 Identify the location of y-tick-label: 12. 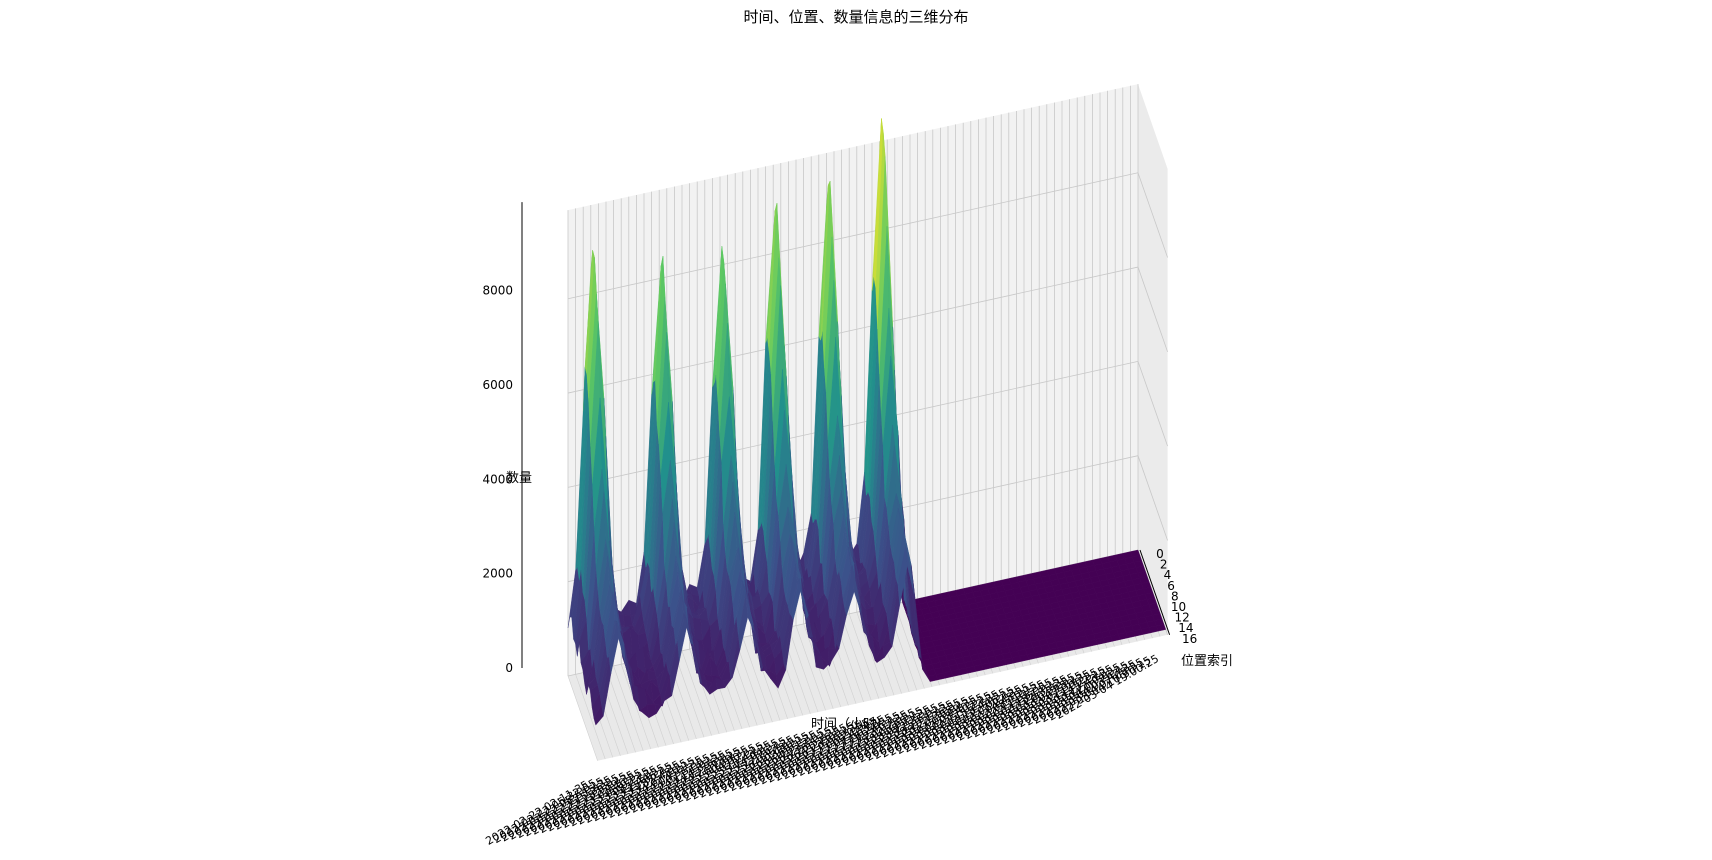
(1182, 618).